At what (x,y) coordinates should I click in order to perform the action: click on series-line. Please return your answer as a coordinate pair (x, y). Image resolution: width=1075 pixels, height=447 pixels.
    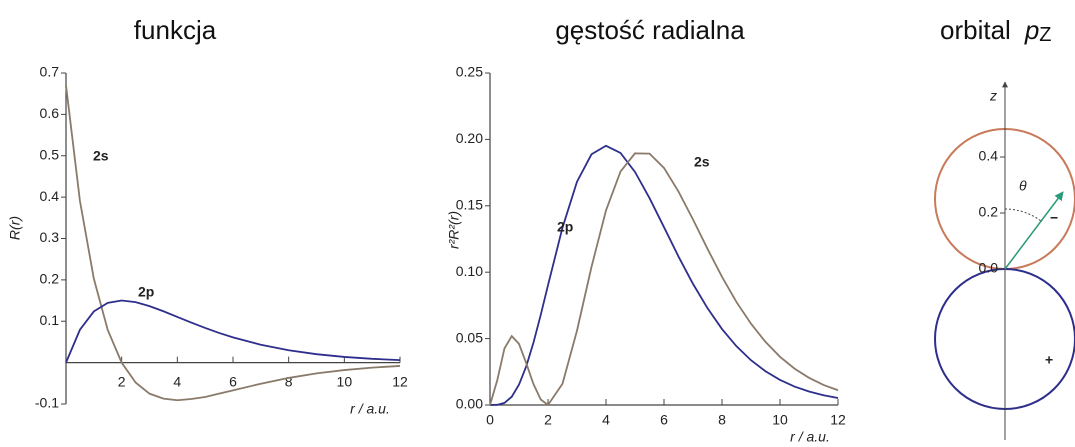
    Looking at the image, I should click on (233, 331).